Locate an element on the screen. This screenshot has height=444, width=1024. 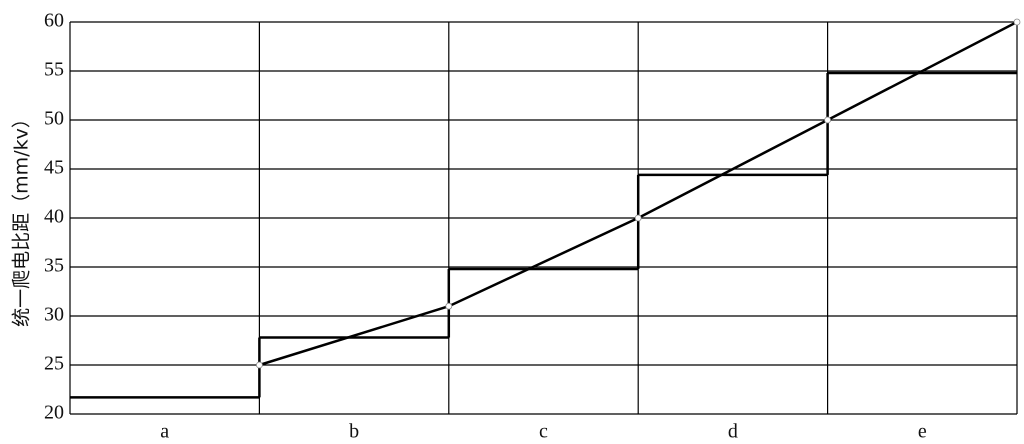
y-tick-label: 50 is located at coordinates (54, 119).